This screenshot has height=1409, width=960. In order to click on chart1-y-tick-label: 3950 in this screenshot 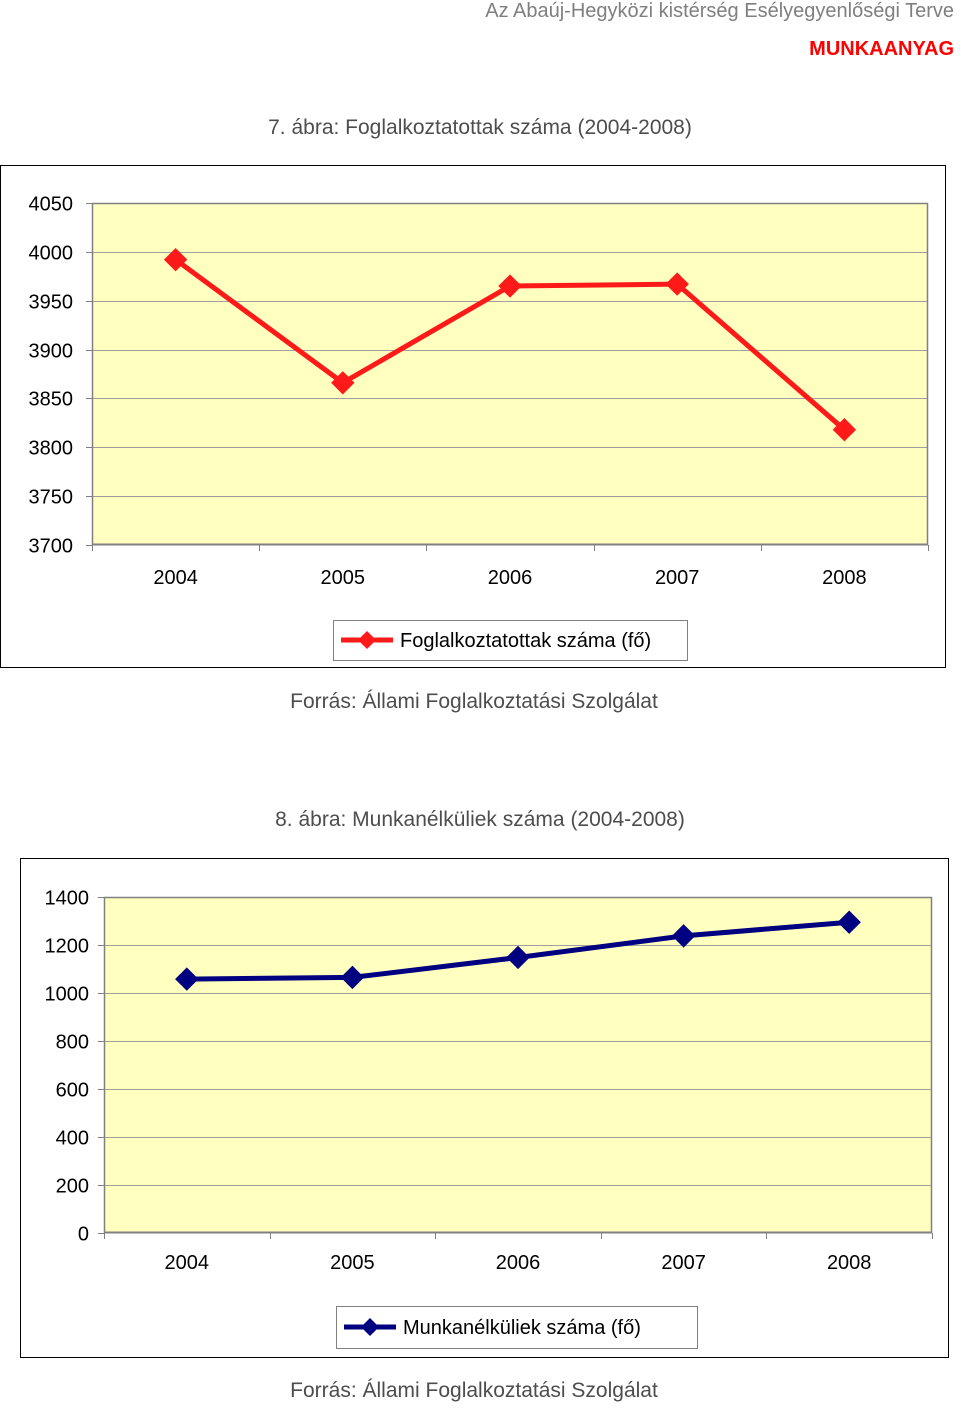, I will do `click(51, 303)`.